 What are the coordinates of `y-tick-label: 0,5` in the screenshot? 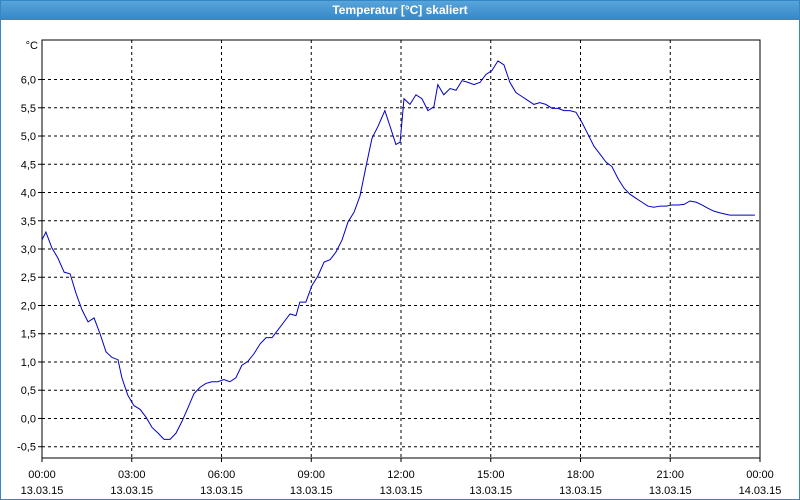 It's located at (28, 391).